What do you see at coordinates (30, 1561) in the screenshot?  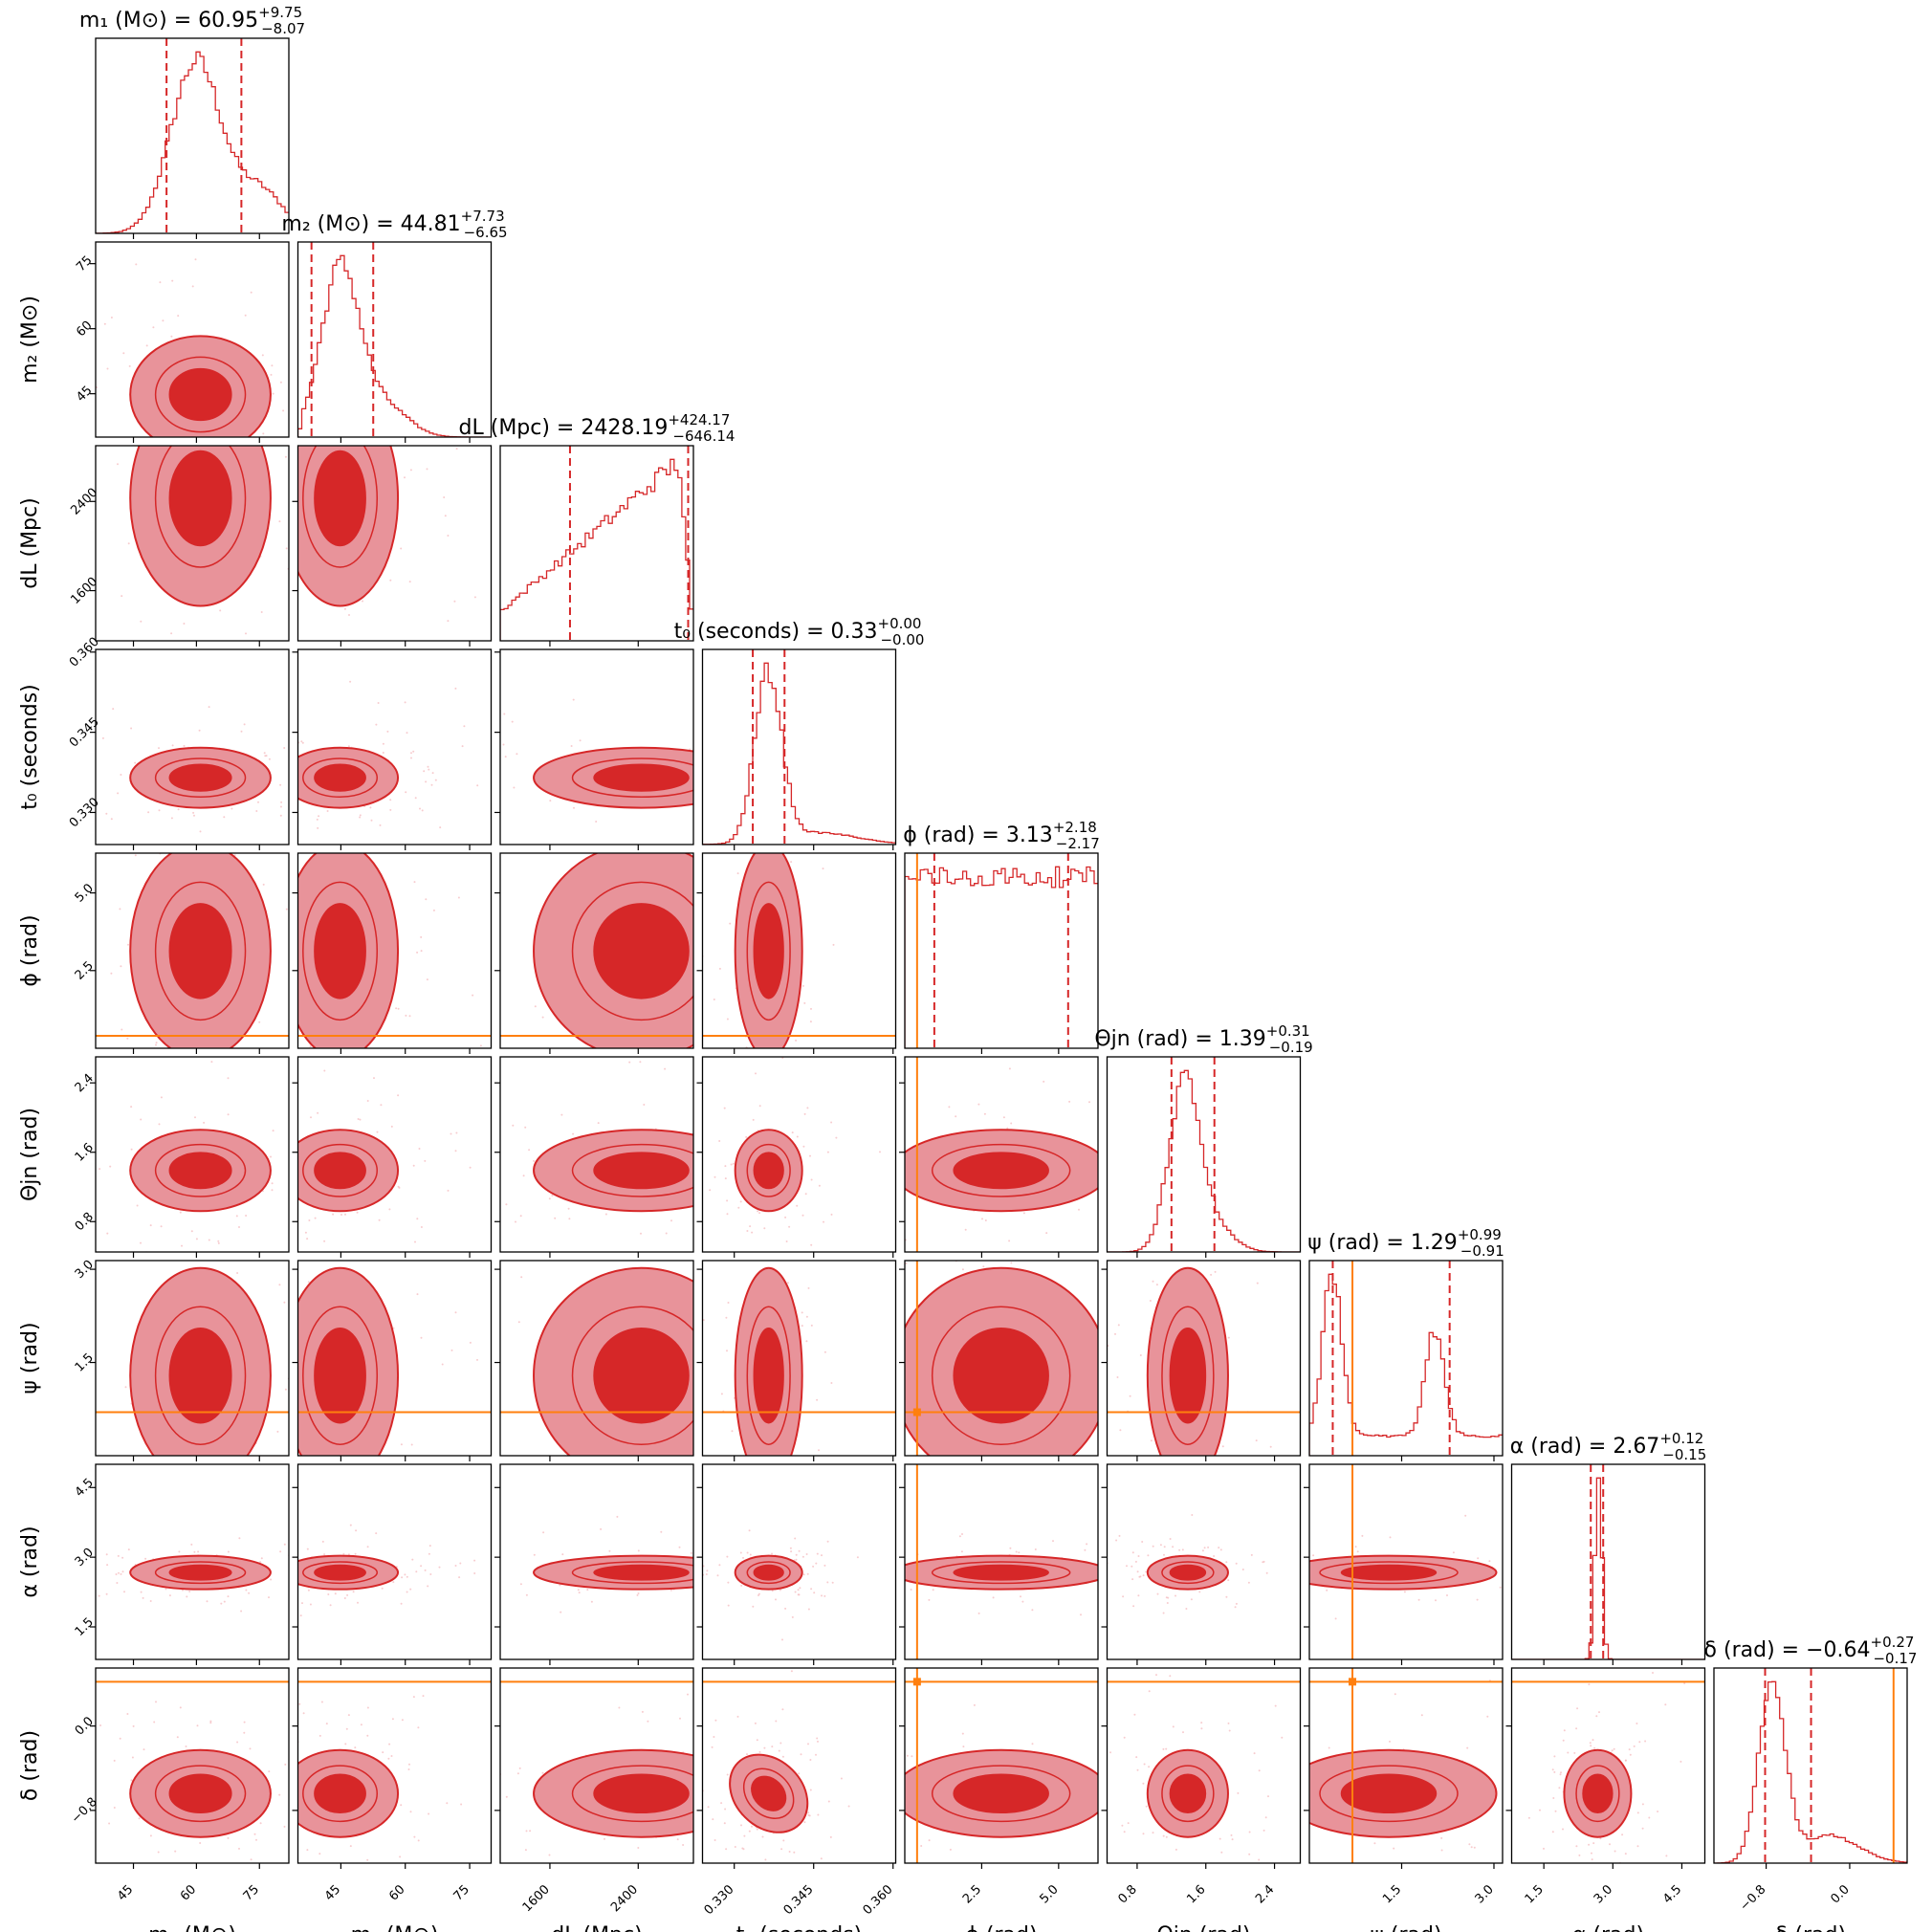 I see `y-axis-label-7: α (rad)` at bounding box center [30, 1561].